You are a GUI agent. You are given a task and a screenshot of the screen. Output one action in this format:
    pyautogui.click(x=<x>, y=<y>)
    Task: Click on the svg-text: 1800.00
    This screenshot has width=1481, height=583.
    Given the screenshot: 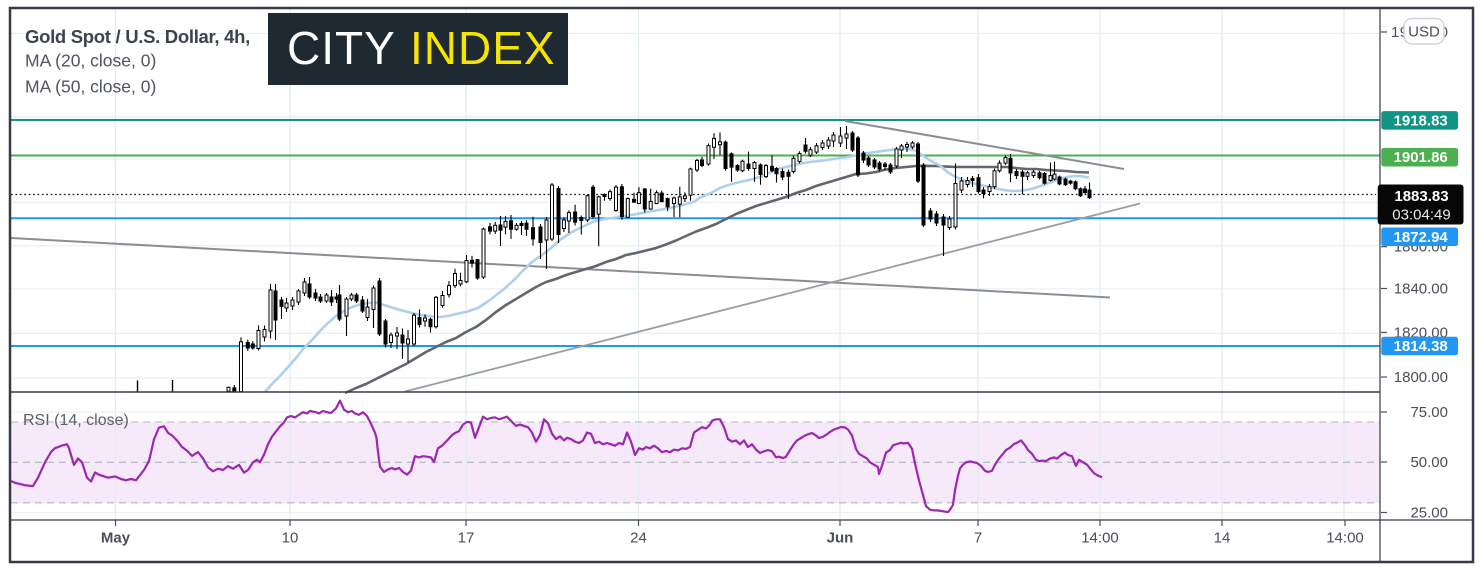 What is the action you would take?
    pyautogui.click(x=1421, y=377)
    